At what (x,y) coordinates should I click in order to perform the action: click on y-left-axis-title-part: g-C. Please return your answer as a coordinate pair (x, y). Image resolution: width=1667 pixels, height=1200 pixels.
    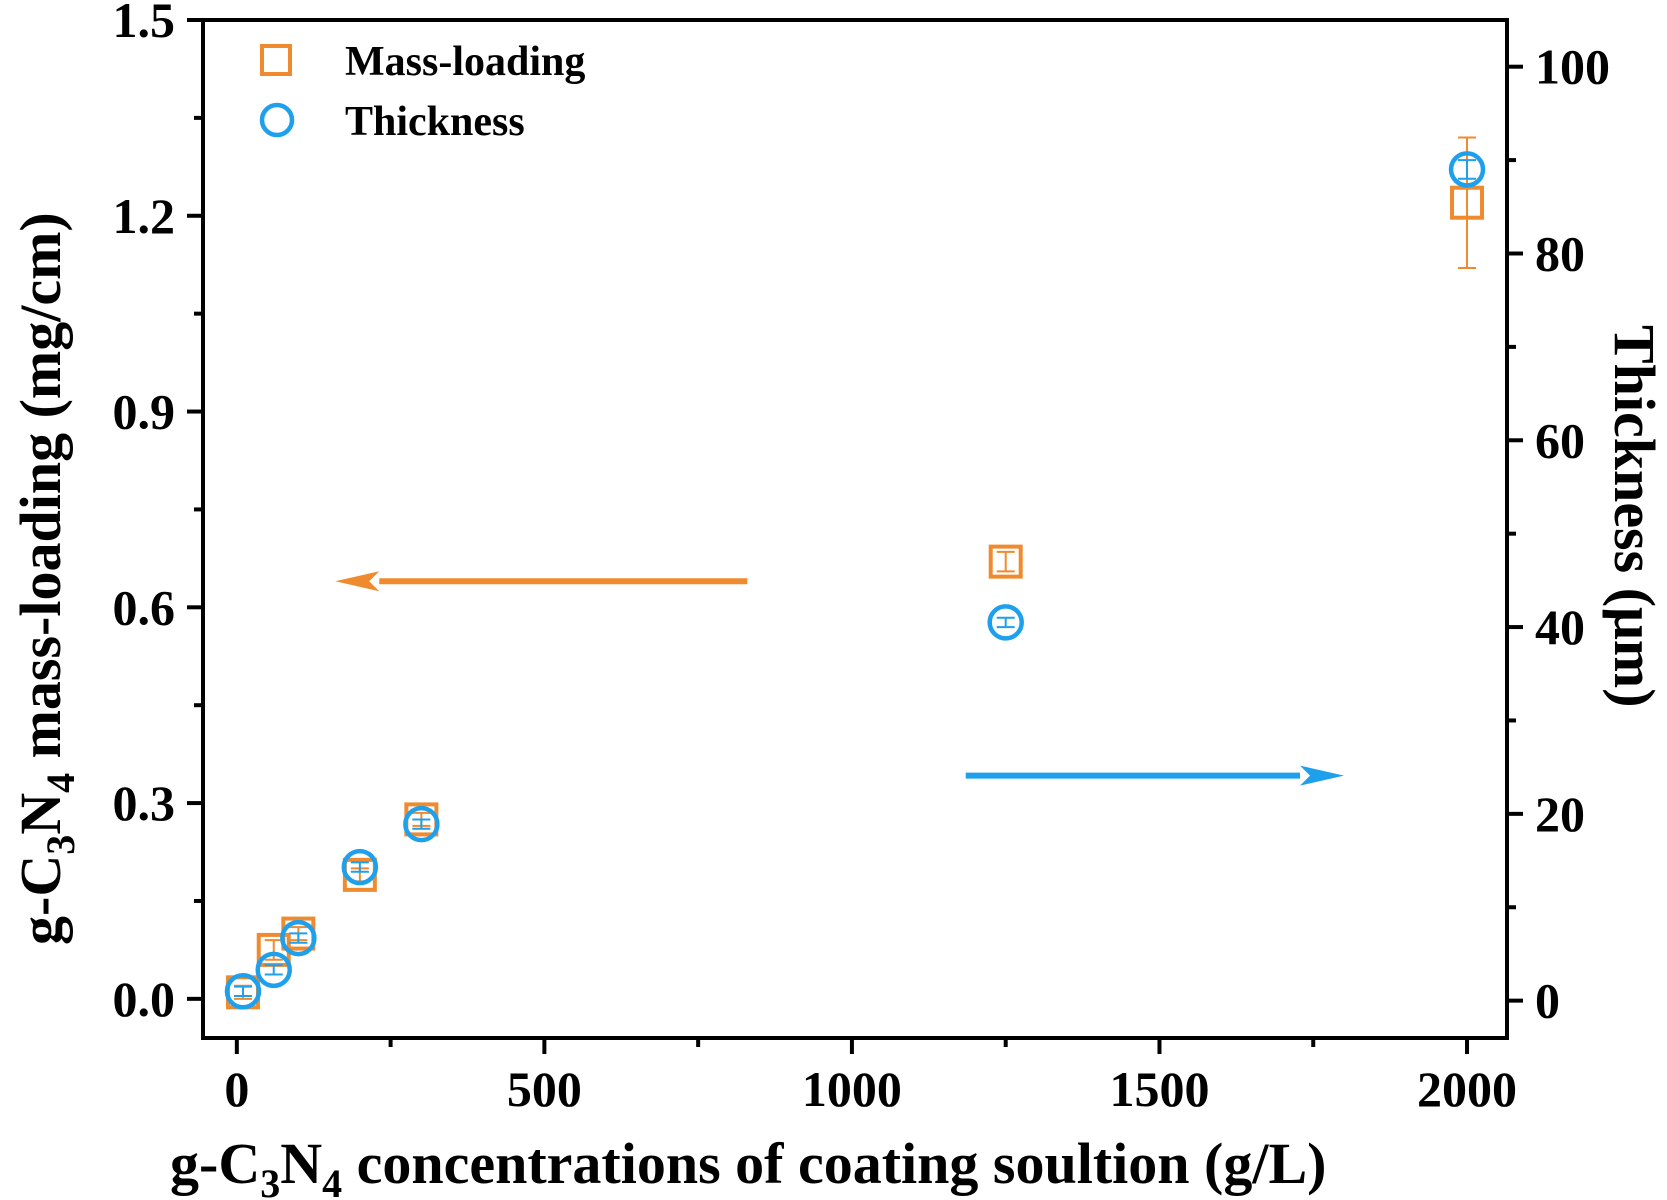
    Looking at the image, I should click on (40, 900).